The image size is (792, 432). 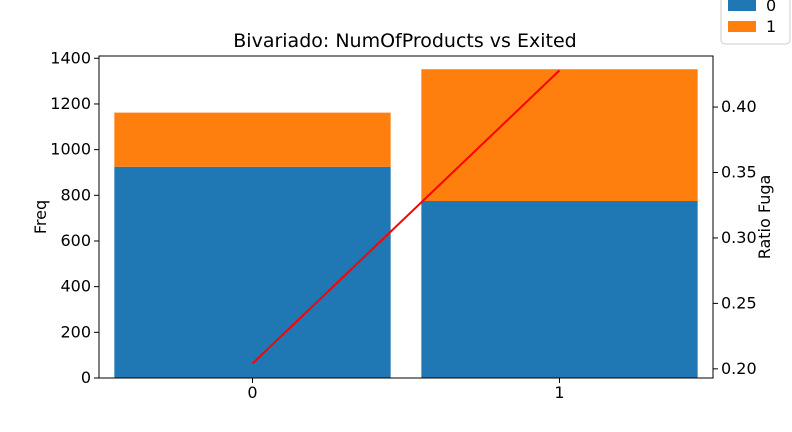 What do you see at coordinates (252, 392) in the screenshot?
I see `x-tick-label: 0` at bounding box center [252, 392].